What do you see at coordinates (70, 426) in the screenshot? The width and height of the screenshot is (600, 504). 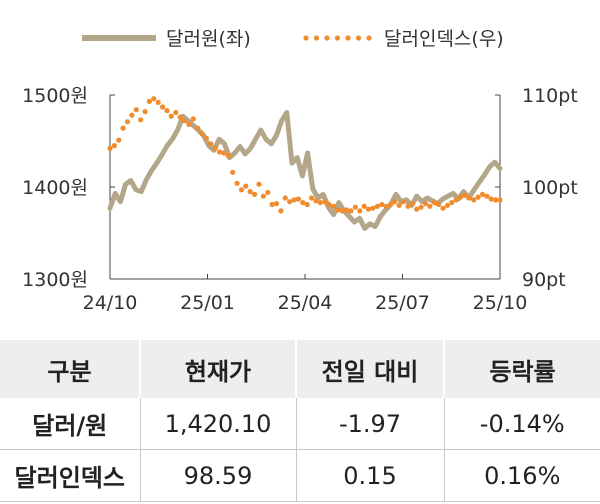 I see `row-usdkrw-label: 달러/원` at bounding box center [70, 426].